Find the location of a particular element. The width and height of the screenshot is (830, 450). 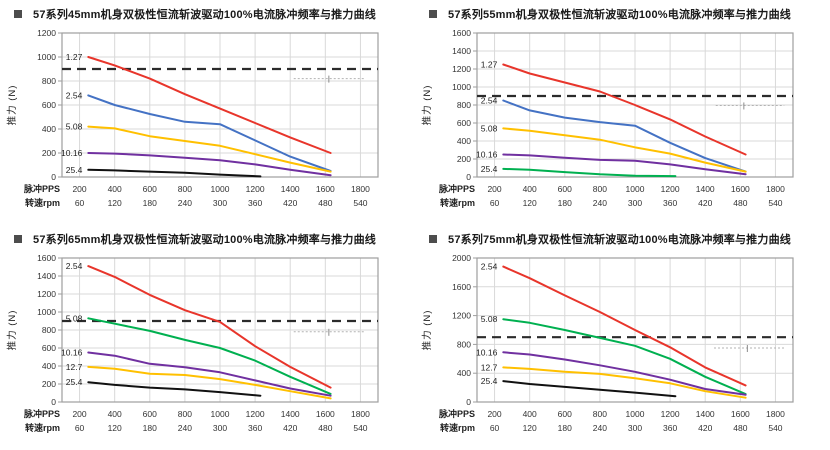

y-tick-label: 800 is located at coordinates (49, 81).